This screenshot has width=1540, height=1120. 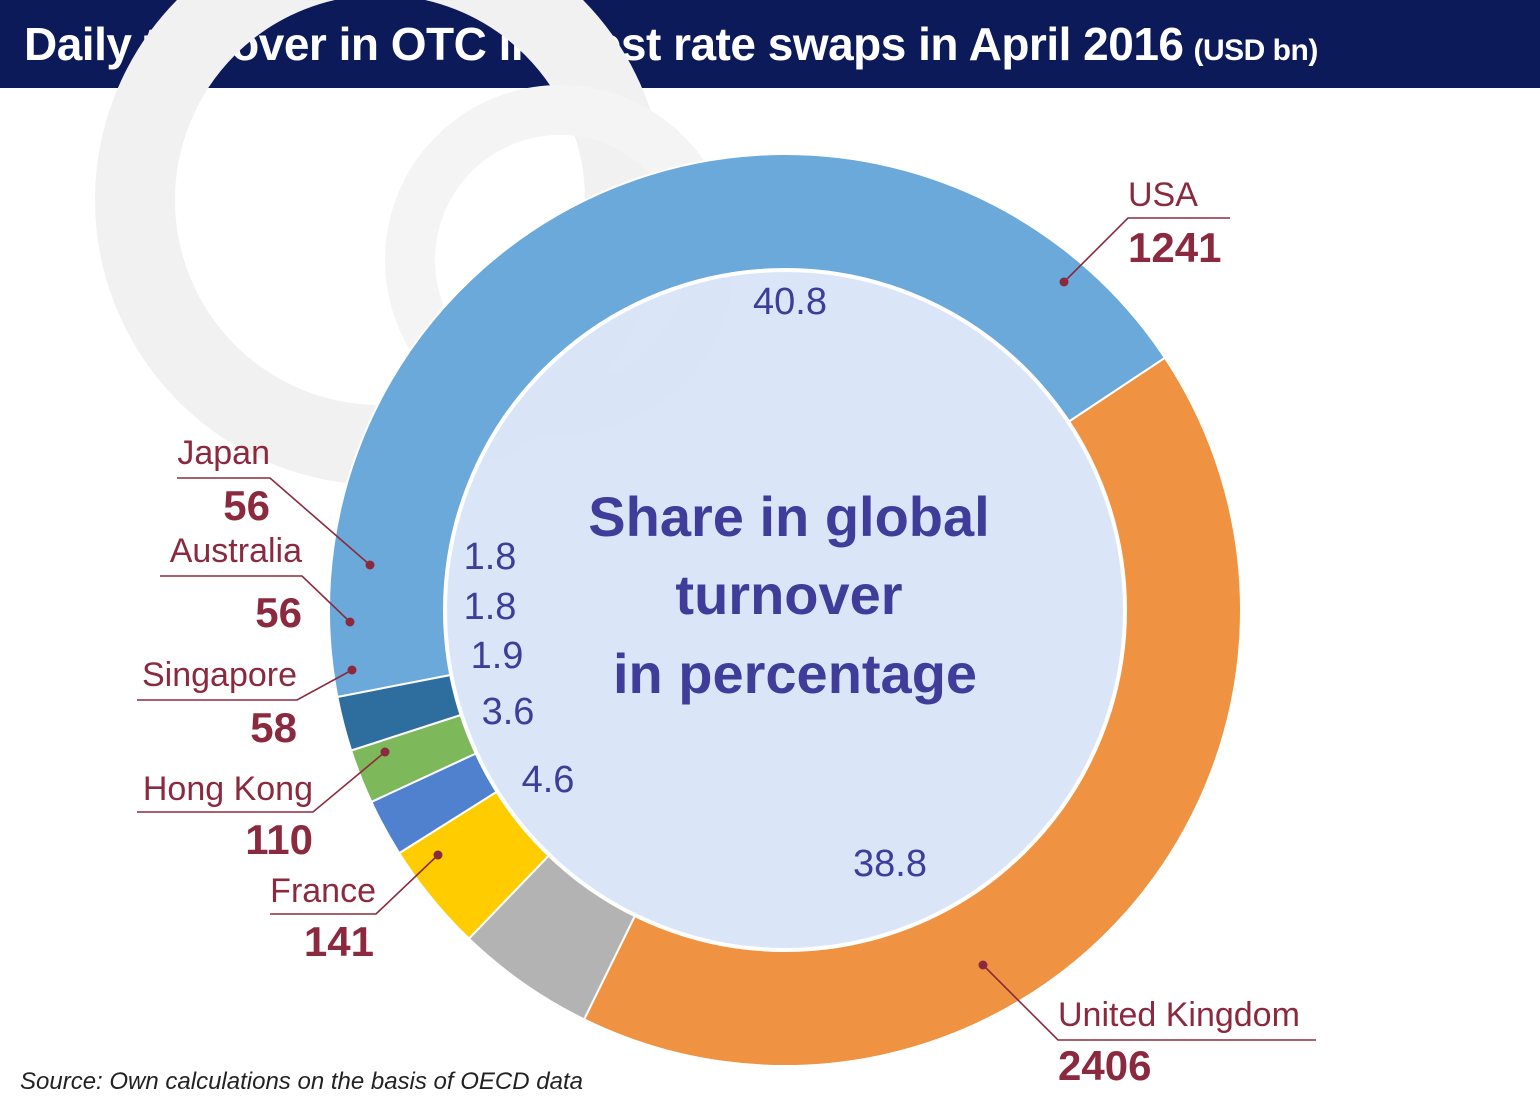 I want to click on leader-line-australia, so click(x=255, y=599).